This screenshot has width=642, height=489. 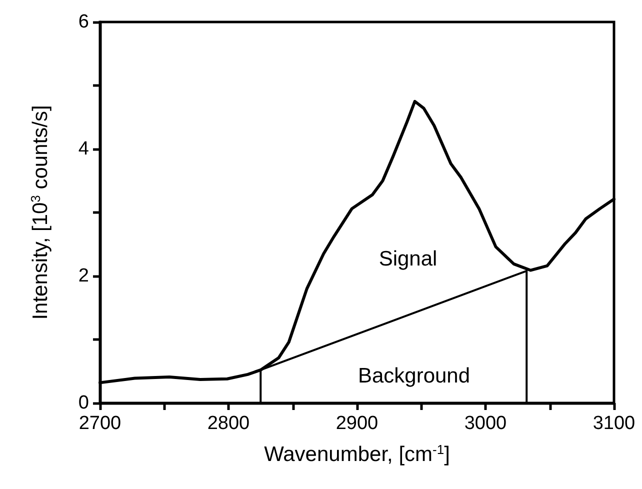 What do you see at coordinates (40, 212) in the screenshot?
I see `y-axis-title: Intensity, [103 counts/s]` at bounding box center [40, 212].